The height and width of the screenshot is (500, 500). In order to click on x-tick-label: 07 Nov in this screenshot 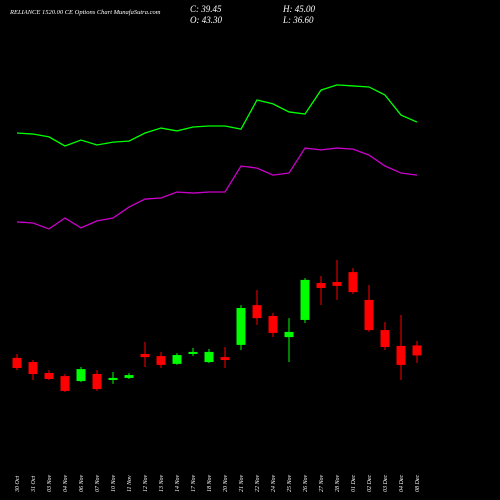, I will do `click(98, 483)`.